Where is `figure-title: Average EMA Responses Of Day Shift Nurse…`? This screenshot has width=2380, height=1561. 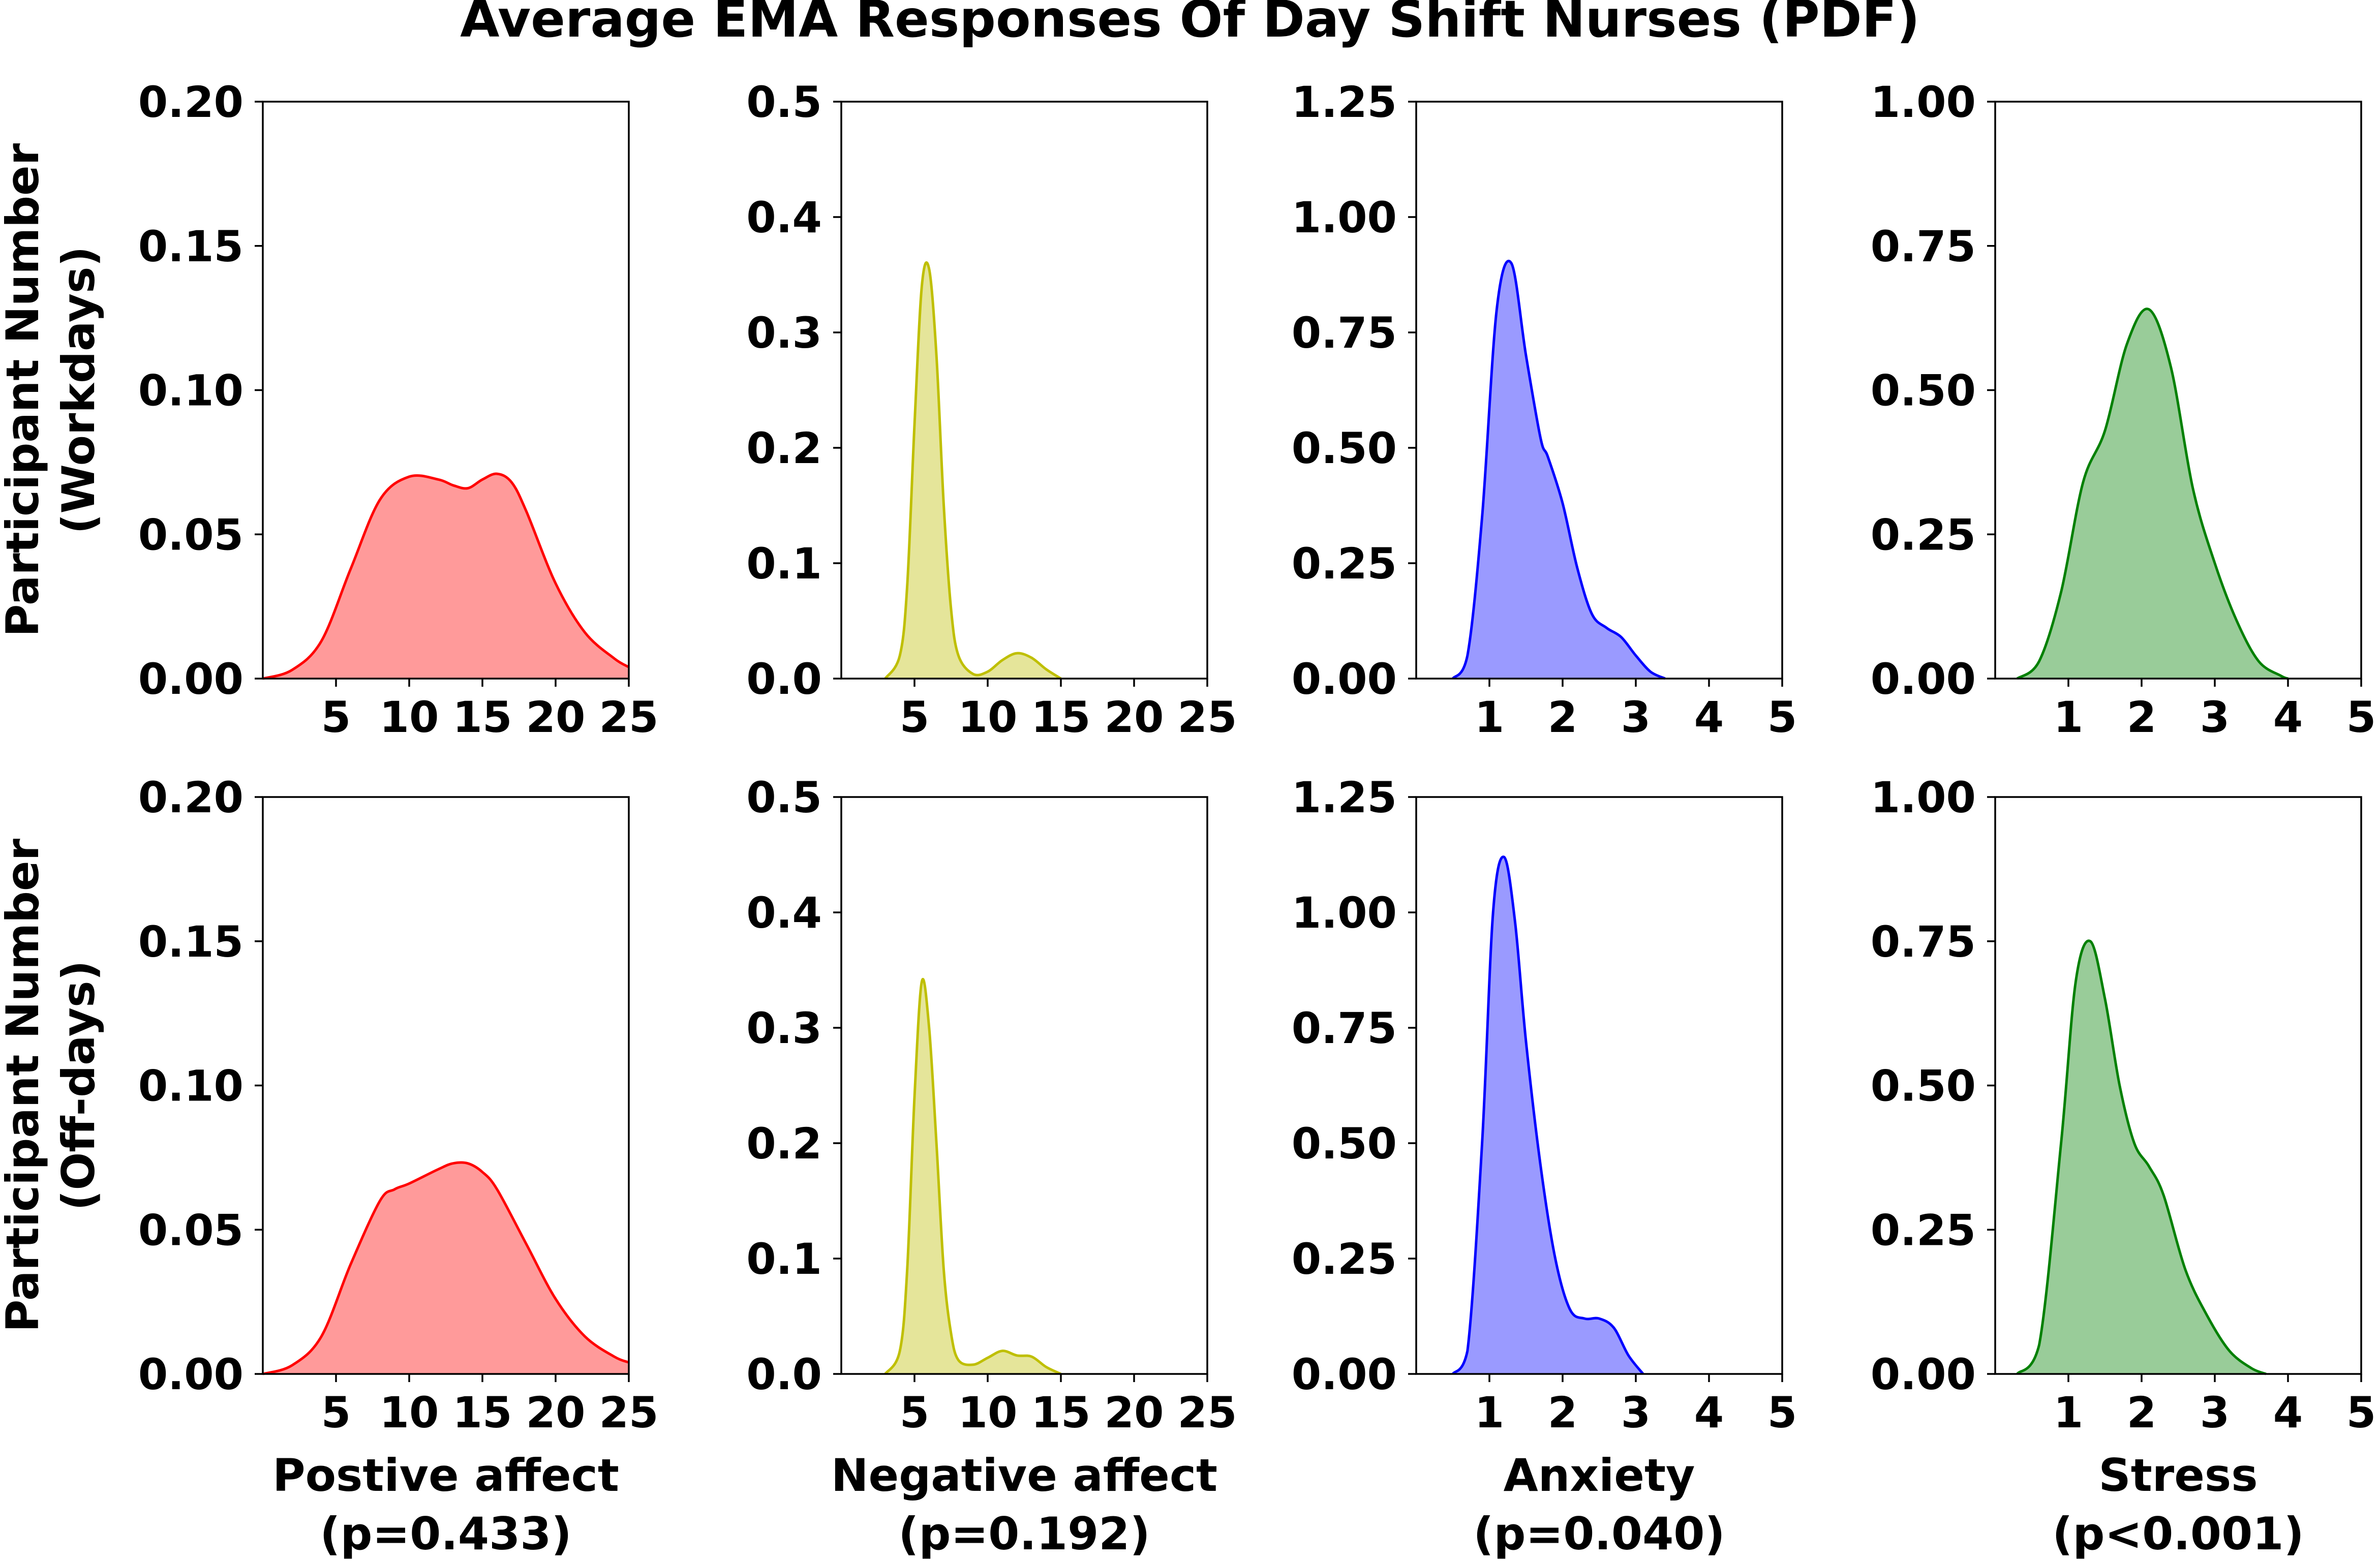
figure-title: Average EMA Responses Of Day Shift Nurse… is located at coordinates (1190, 25).